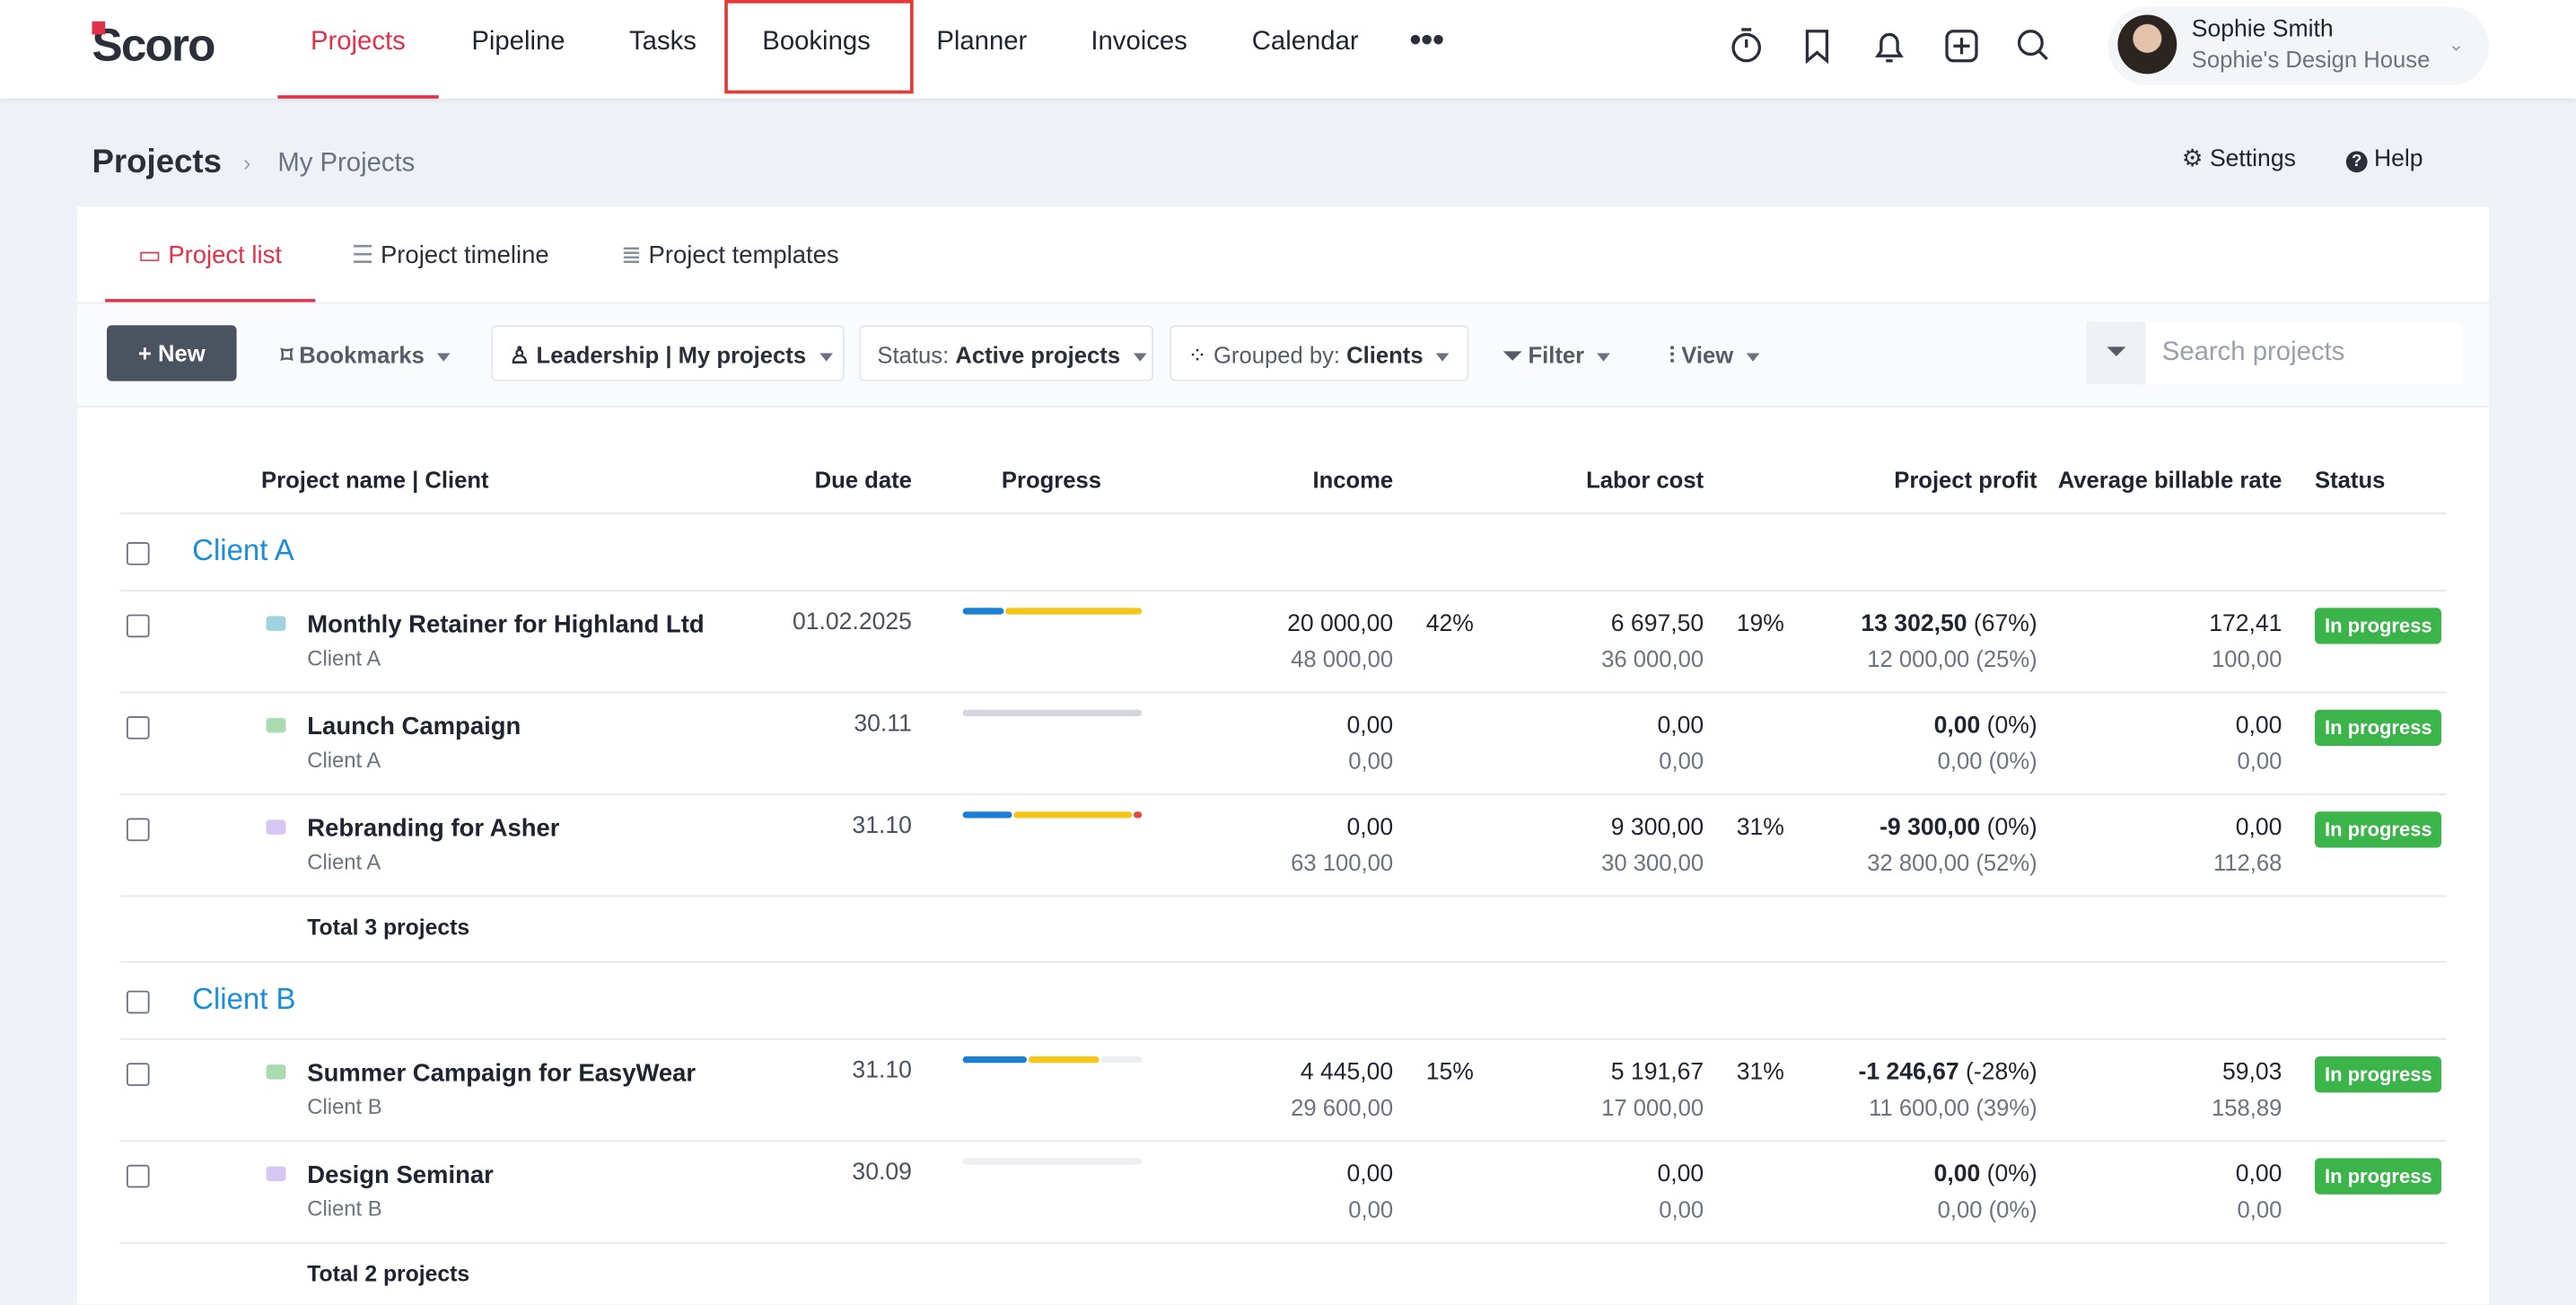 This screenshot has height=1305, width=2576. I want to click on search-icon, so click(2030, 43).